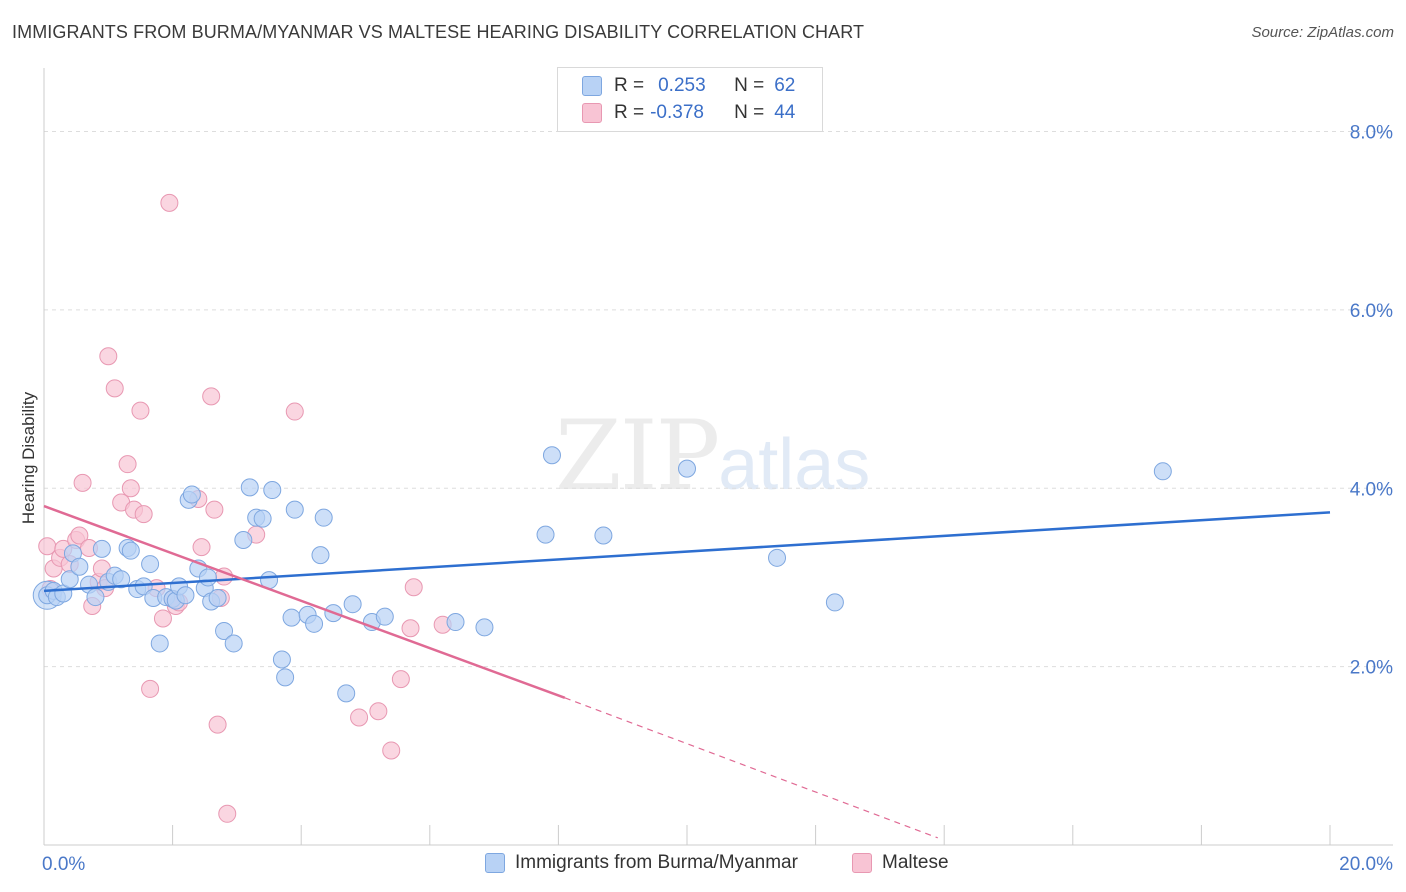  I want to click on legend-swatch-pink, so click(592, 113).